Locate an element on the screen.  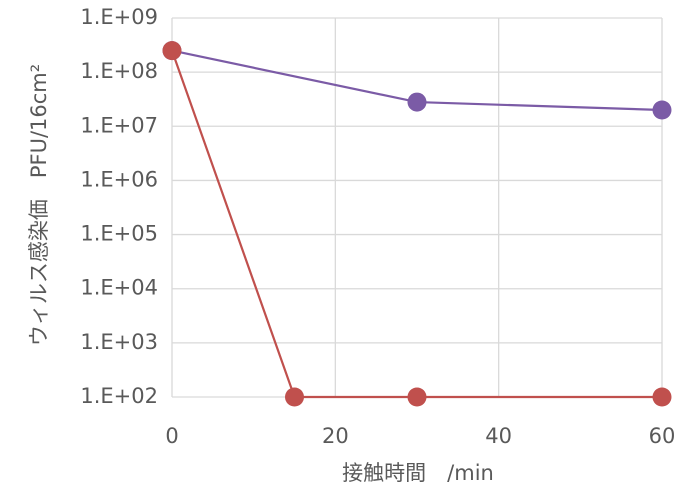
x-tick-label: 60 is located at coordinates (662, 436).